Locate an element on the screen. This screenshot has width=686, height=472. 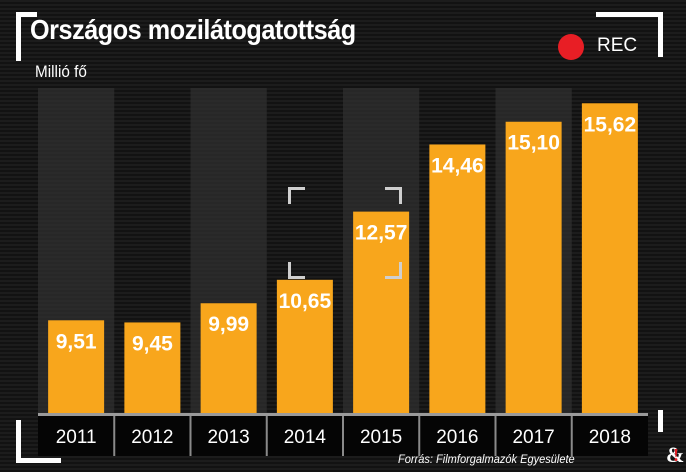
focus-bracket-top-left is located at coordinates (296, 195).